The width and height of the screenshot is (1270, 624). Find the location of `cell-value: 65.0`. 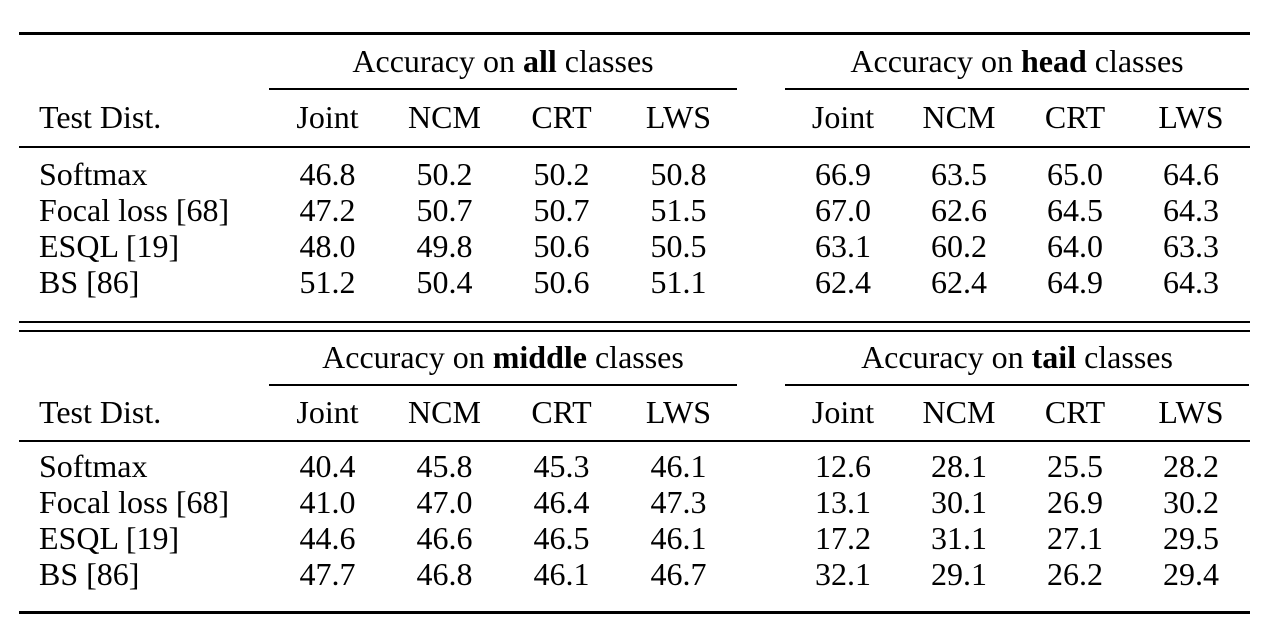

cell-value: 65.0 is located at coordinates (1075, 174).